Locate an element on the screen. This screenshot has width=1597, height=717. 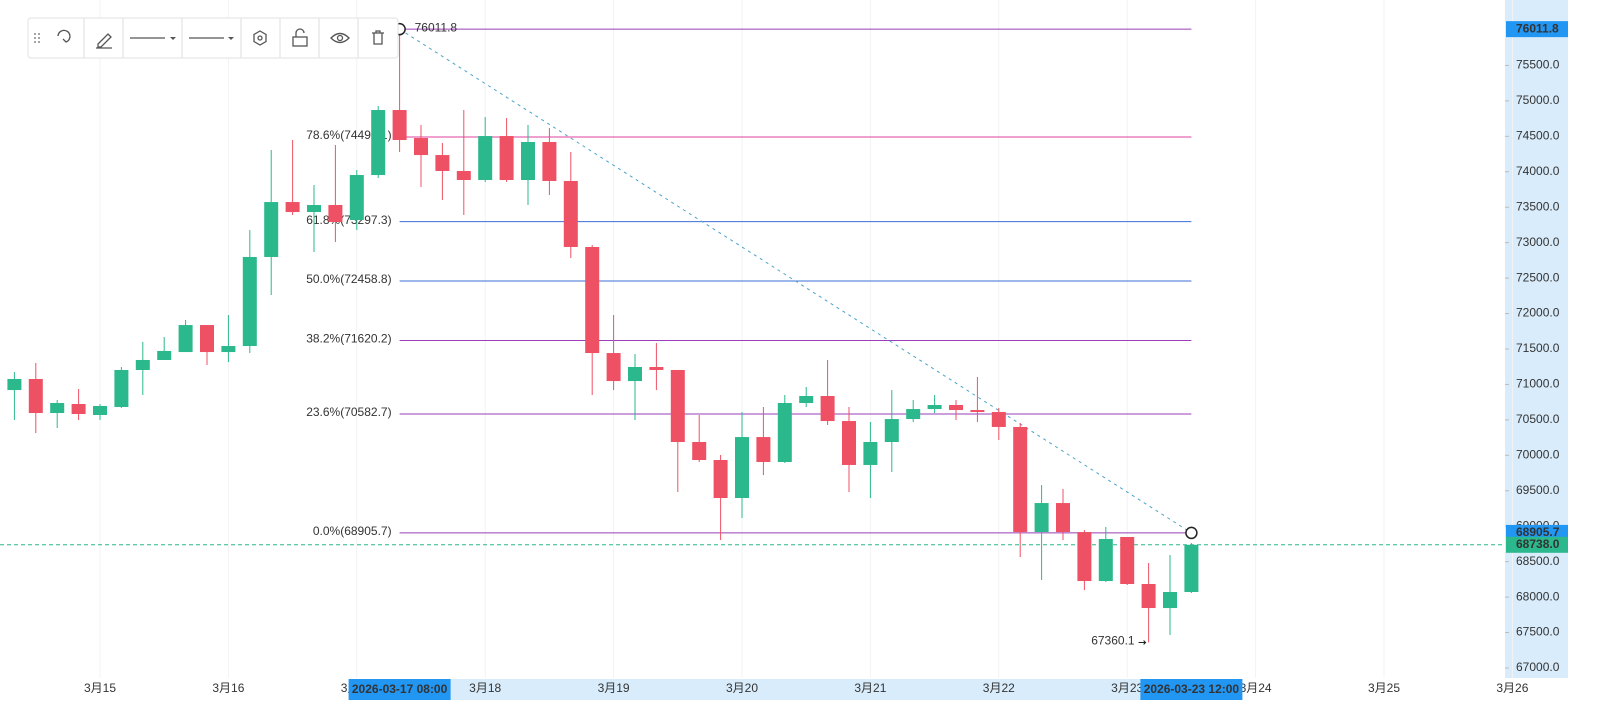
settings-icon is located at coordinates (260, 38).